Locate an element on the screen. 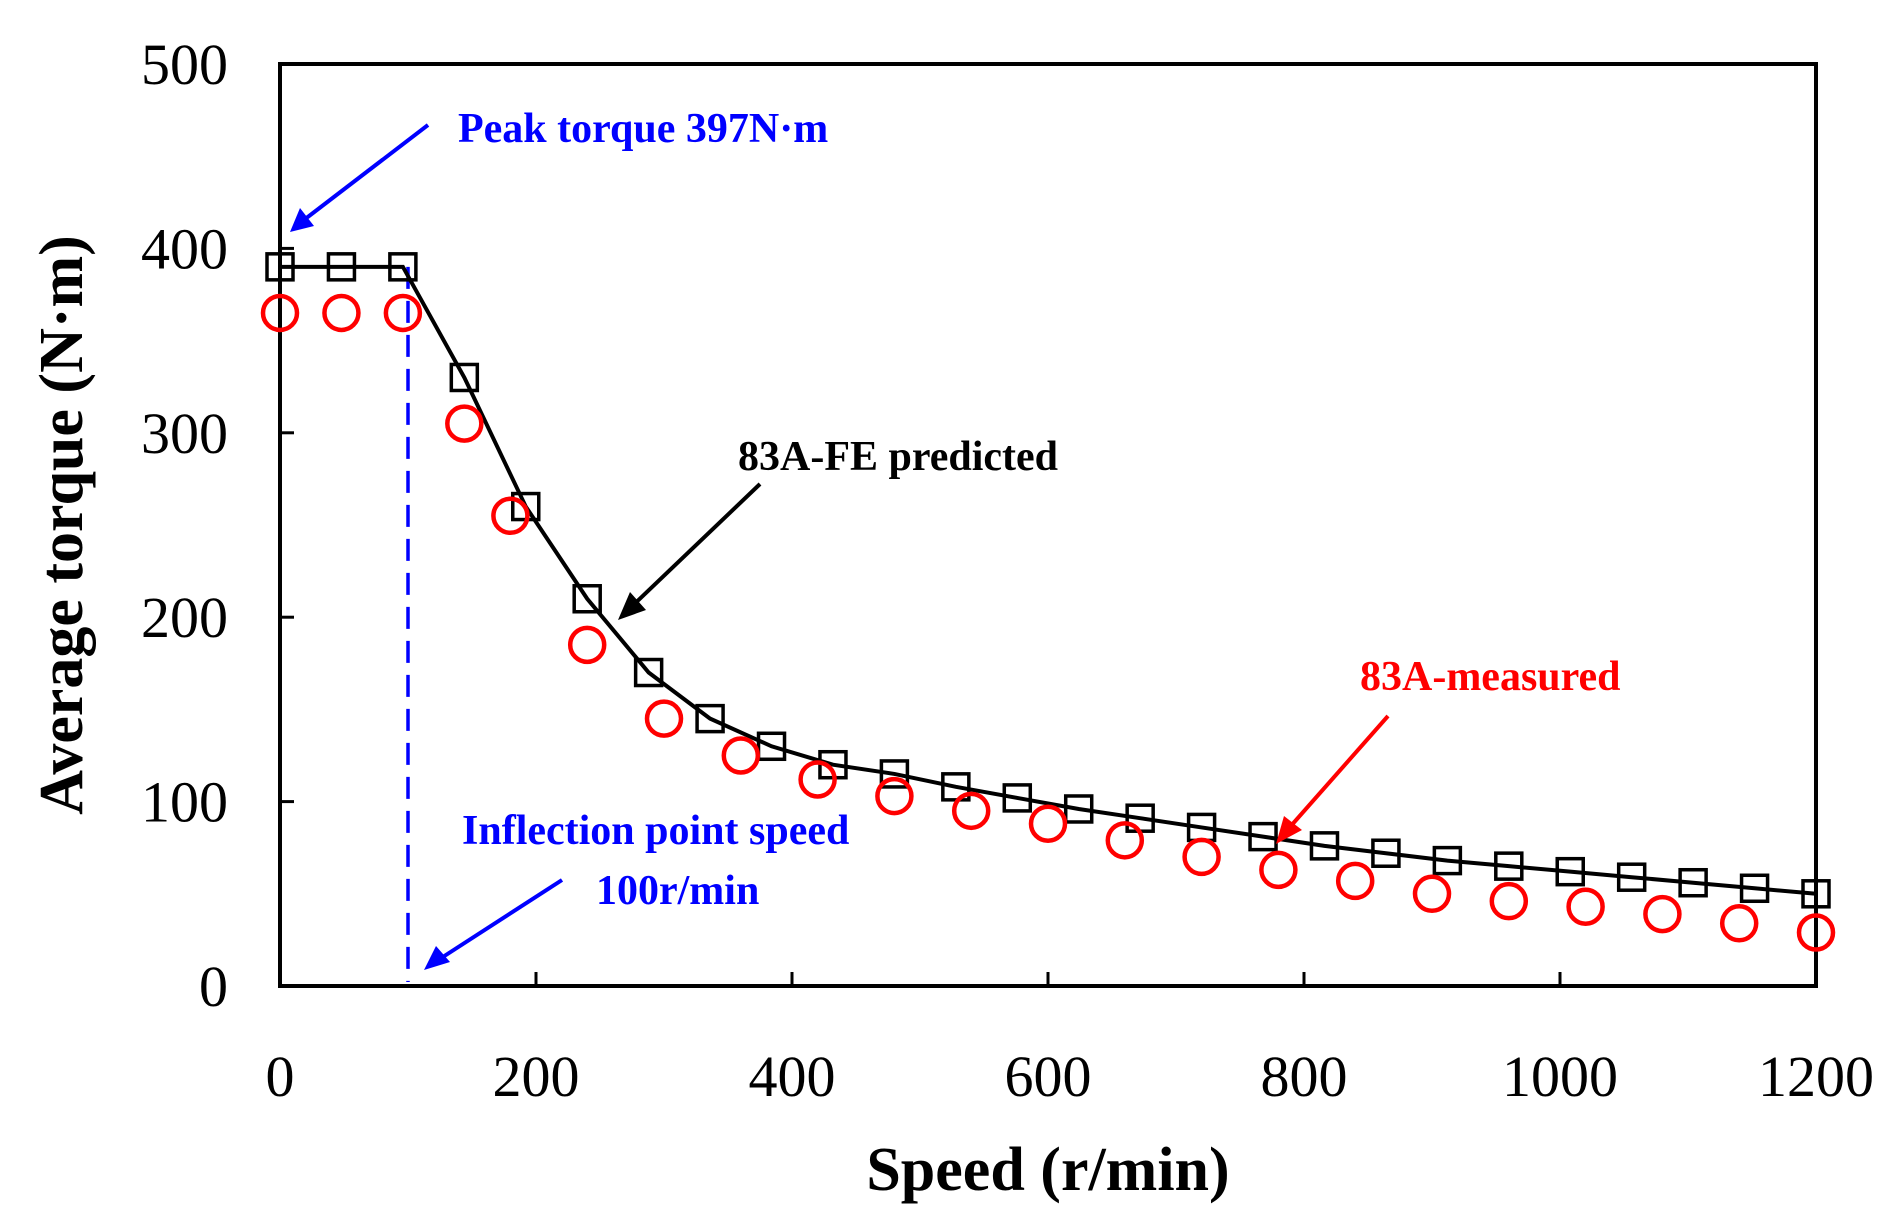 Image resolution: width=1899 pixels, height=1224 pixels. y-axis-title: Average torque (N·m) is located at coordinates (62, 525).